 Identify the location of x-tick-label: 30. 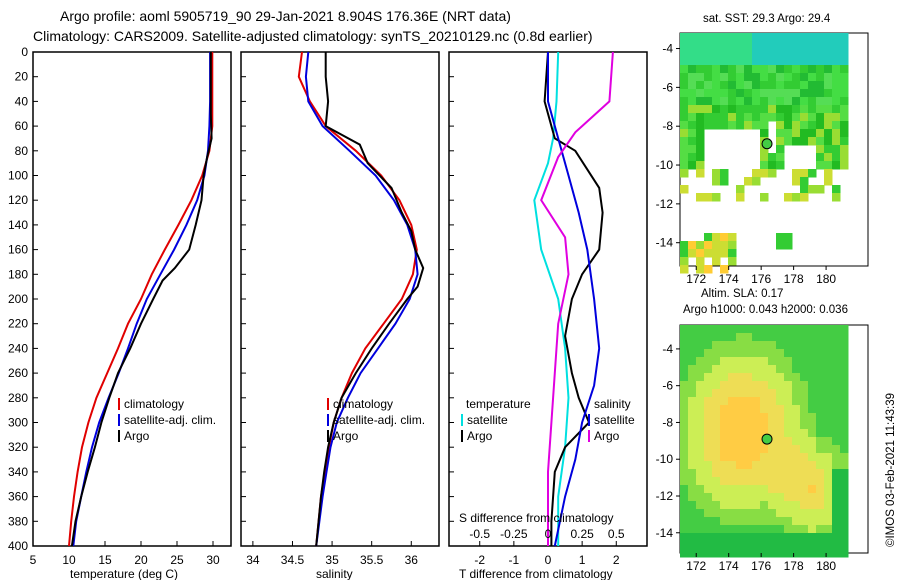
(213, 560).